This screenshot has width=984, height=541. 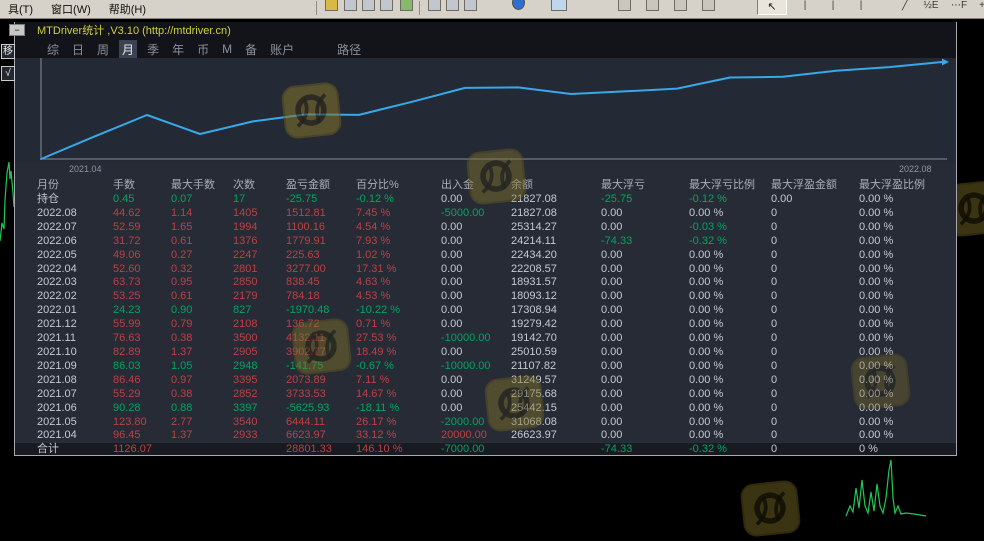 I want to click on cell: 19142.70, so click(x=534, y=338).